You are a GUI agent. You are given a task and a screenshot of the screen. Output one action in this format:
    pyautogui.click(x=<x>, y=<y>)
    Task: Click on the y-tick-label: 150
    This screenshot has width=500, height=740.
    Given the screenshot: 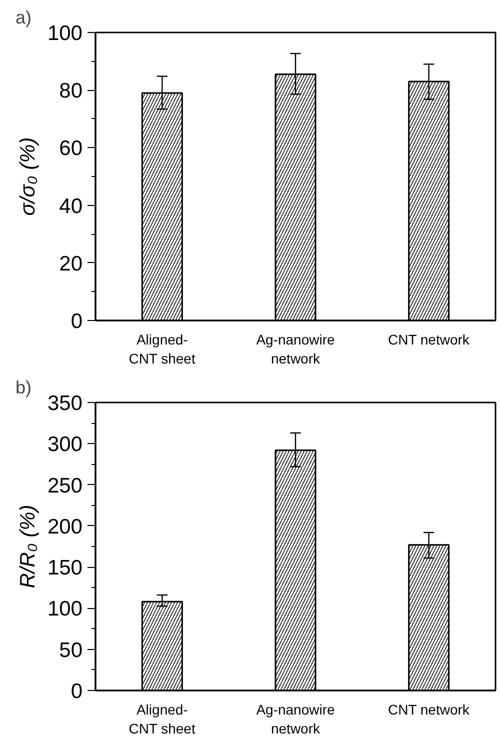 What is the action you would take?
    pyautogui.click(x=65, y=568)
    